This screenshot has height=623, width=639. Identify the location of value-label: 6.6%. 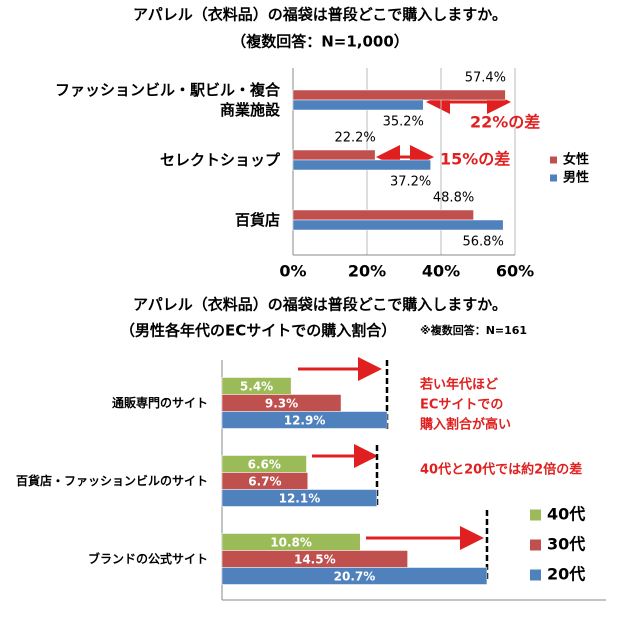
(264, 465).